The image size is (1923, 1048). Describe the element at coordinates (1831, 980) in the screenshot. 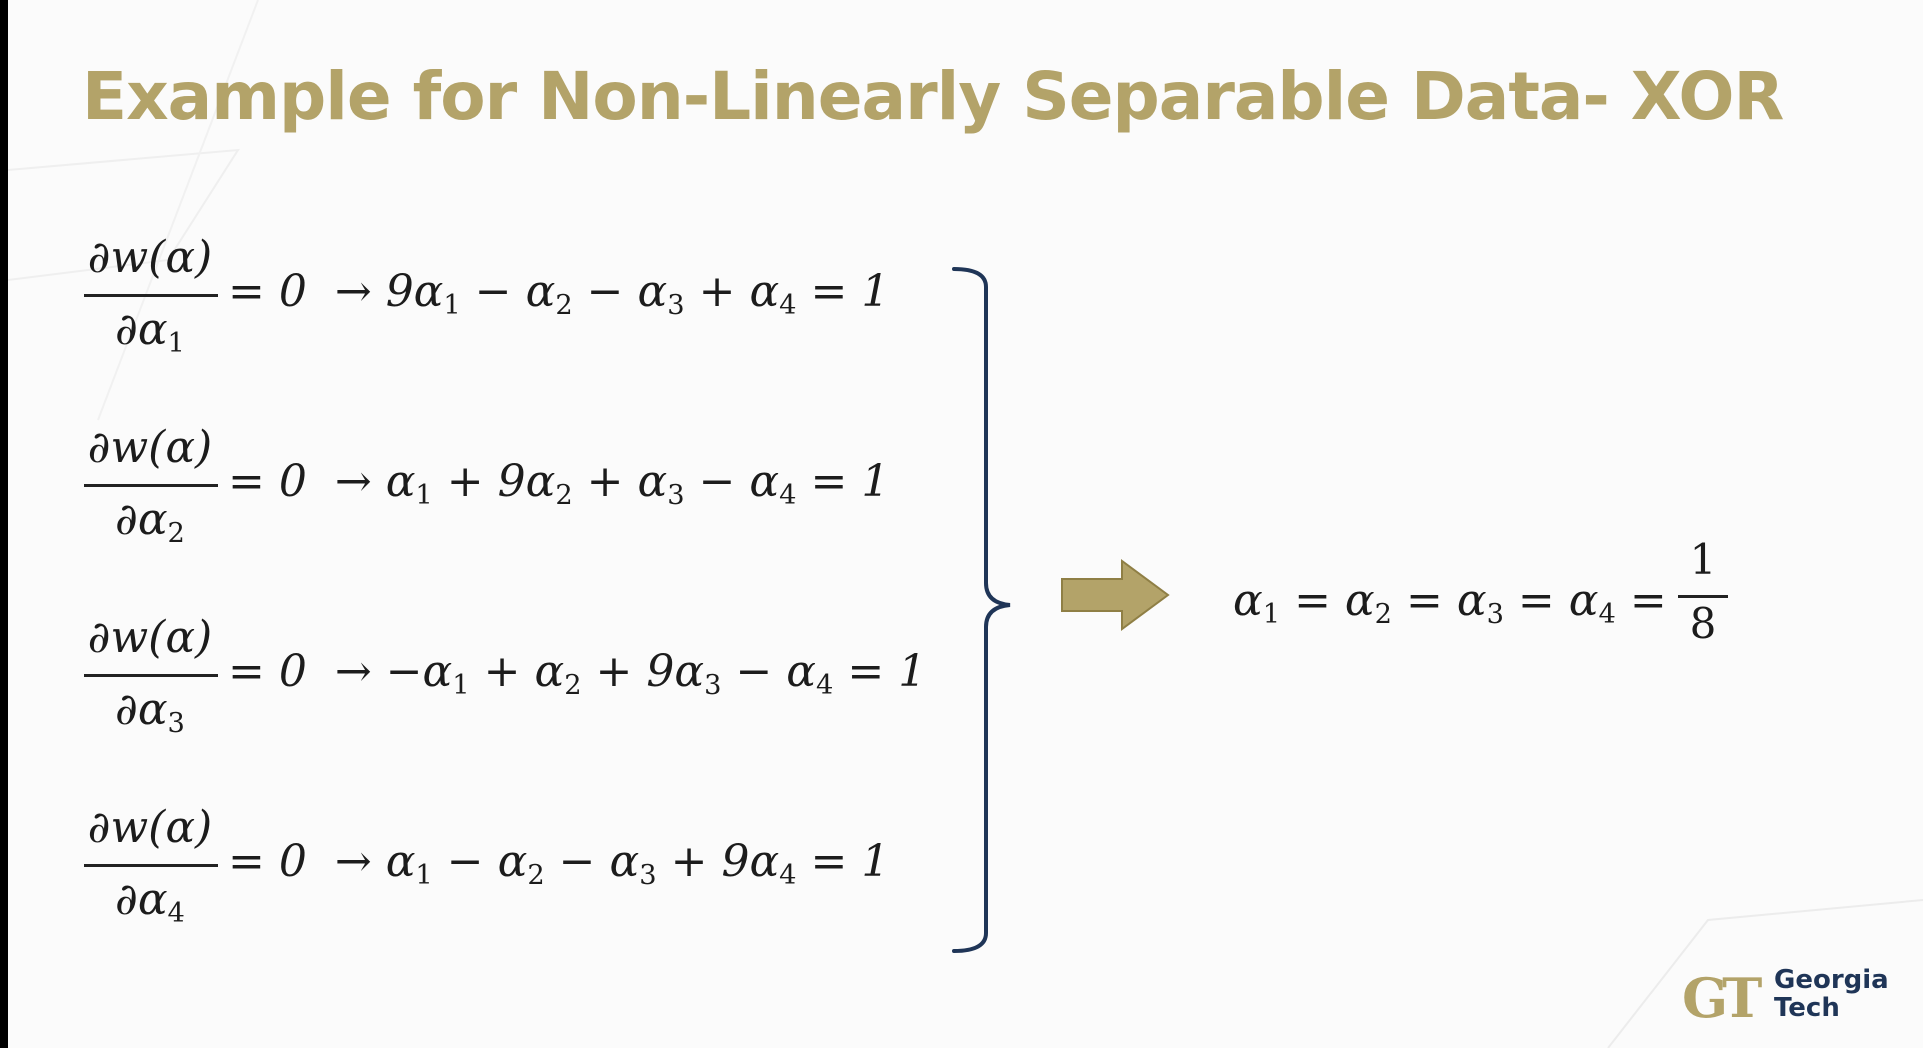

I see `logo-line-1: Georgia` at that location.